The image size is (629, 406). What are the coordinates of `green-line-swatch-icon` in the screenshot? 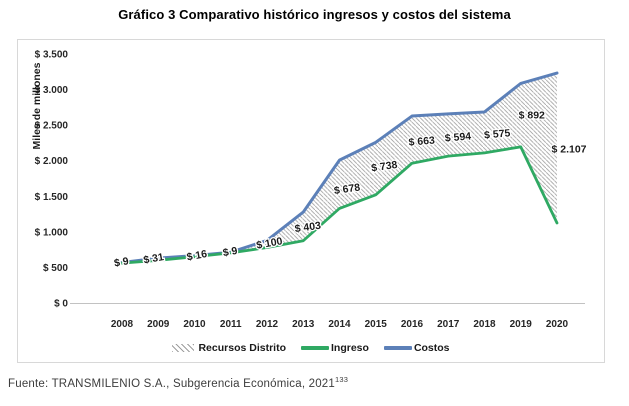 It's located at (315, 348).